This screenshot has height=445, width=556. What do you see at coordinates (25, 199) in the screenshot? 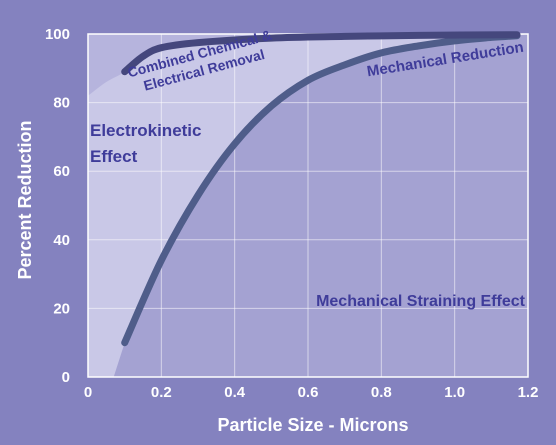
I see `y-axis-title: Percent Reduction` at bounding box center [25, 199].